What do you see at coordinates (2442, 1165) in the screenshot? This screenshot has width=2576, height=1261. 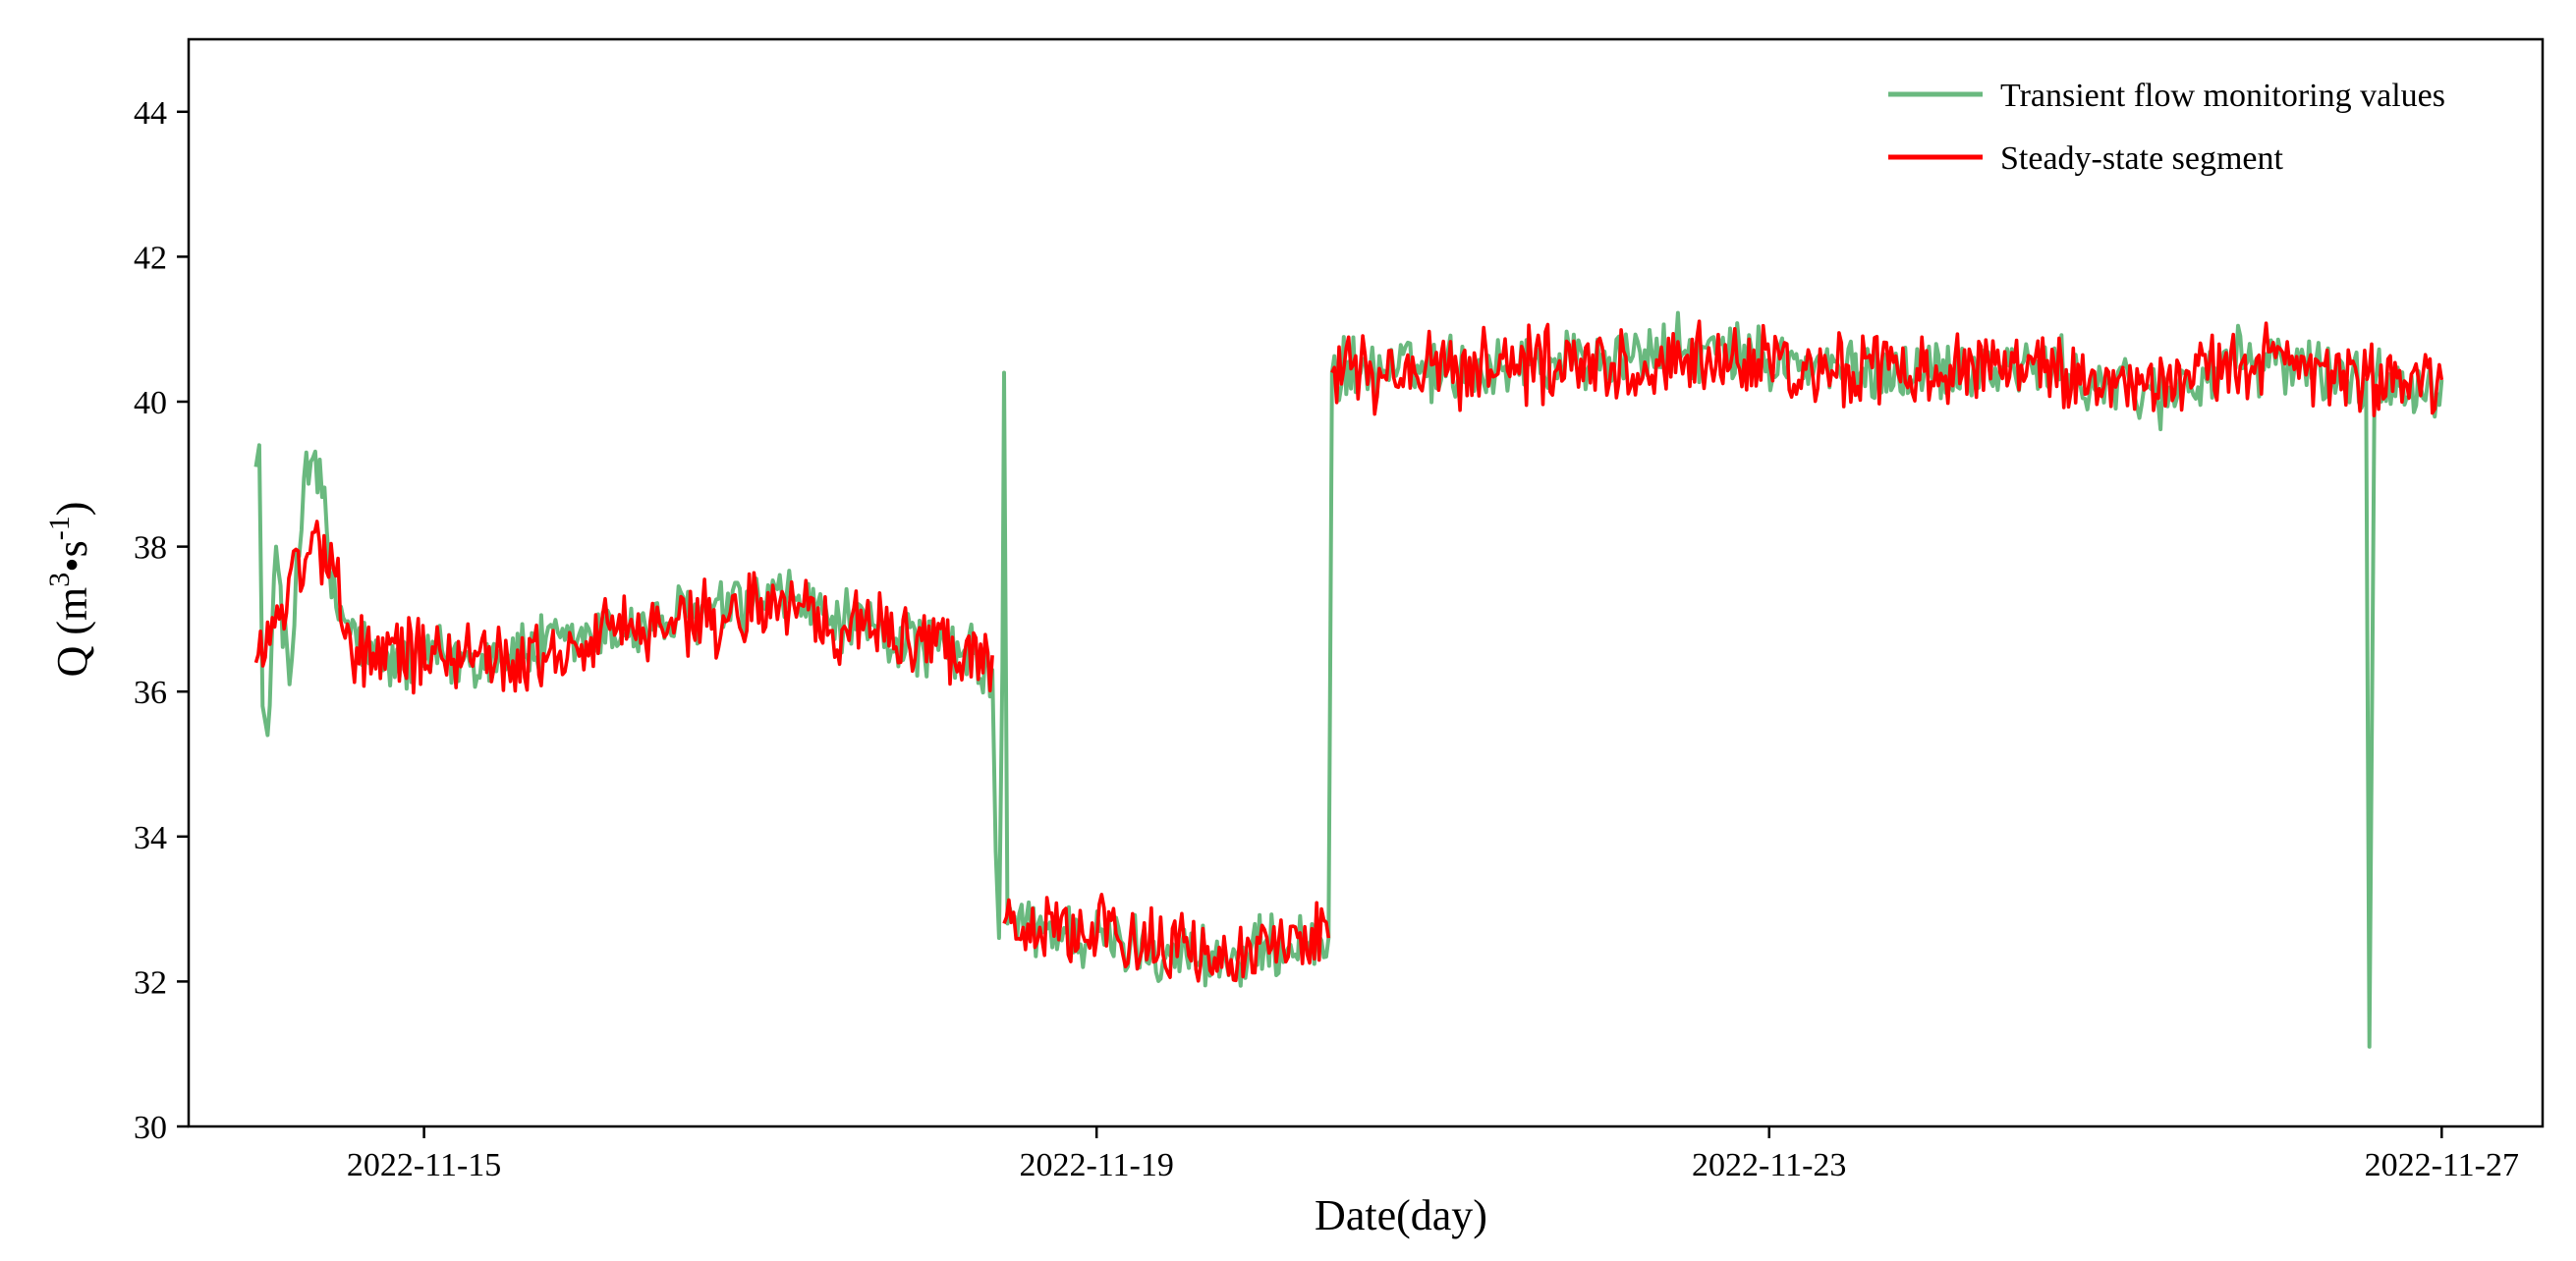 I see `x-tick-label-2022-11-27: 2022-11-27` at bounding box center [2442, 1165].